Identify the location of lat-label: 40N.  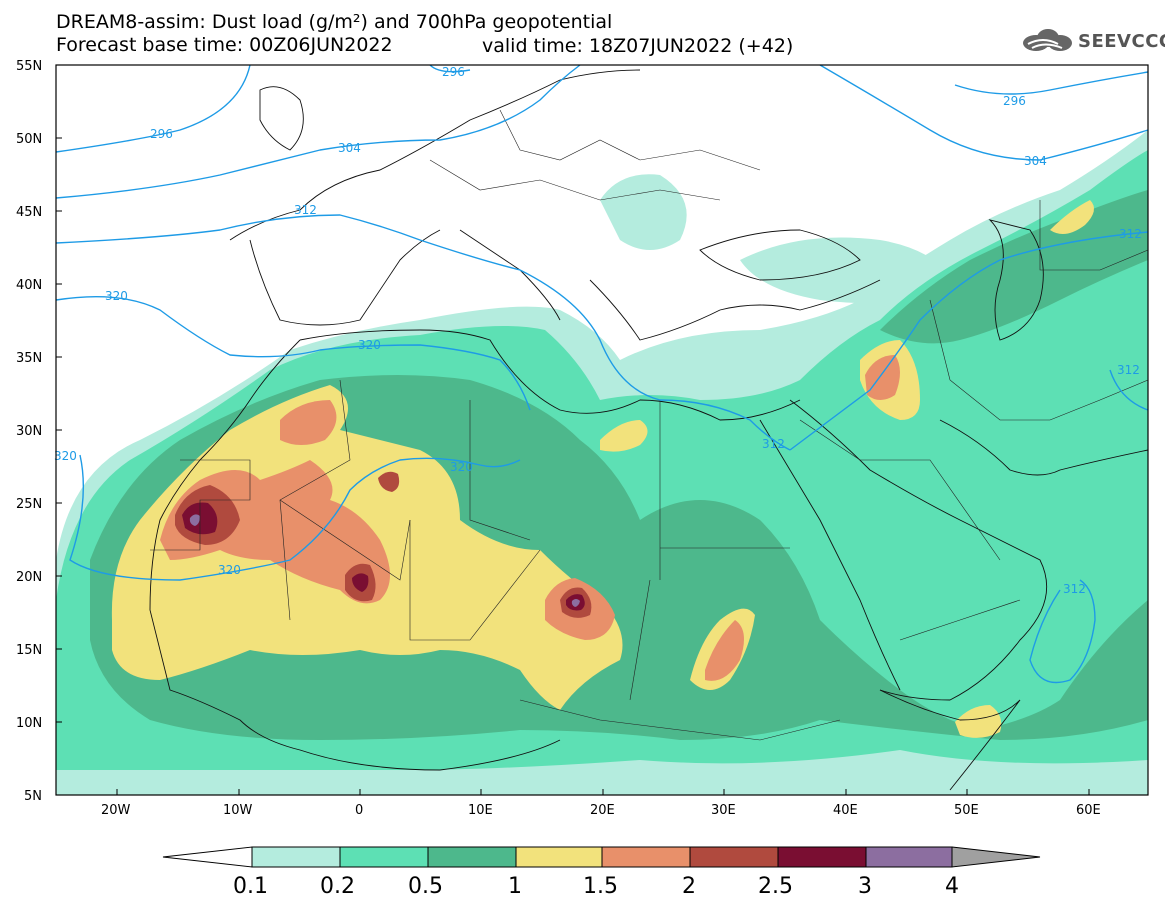
(29, 285).